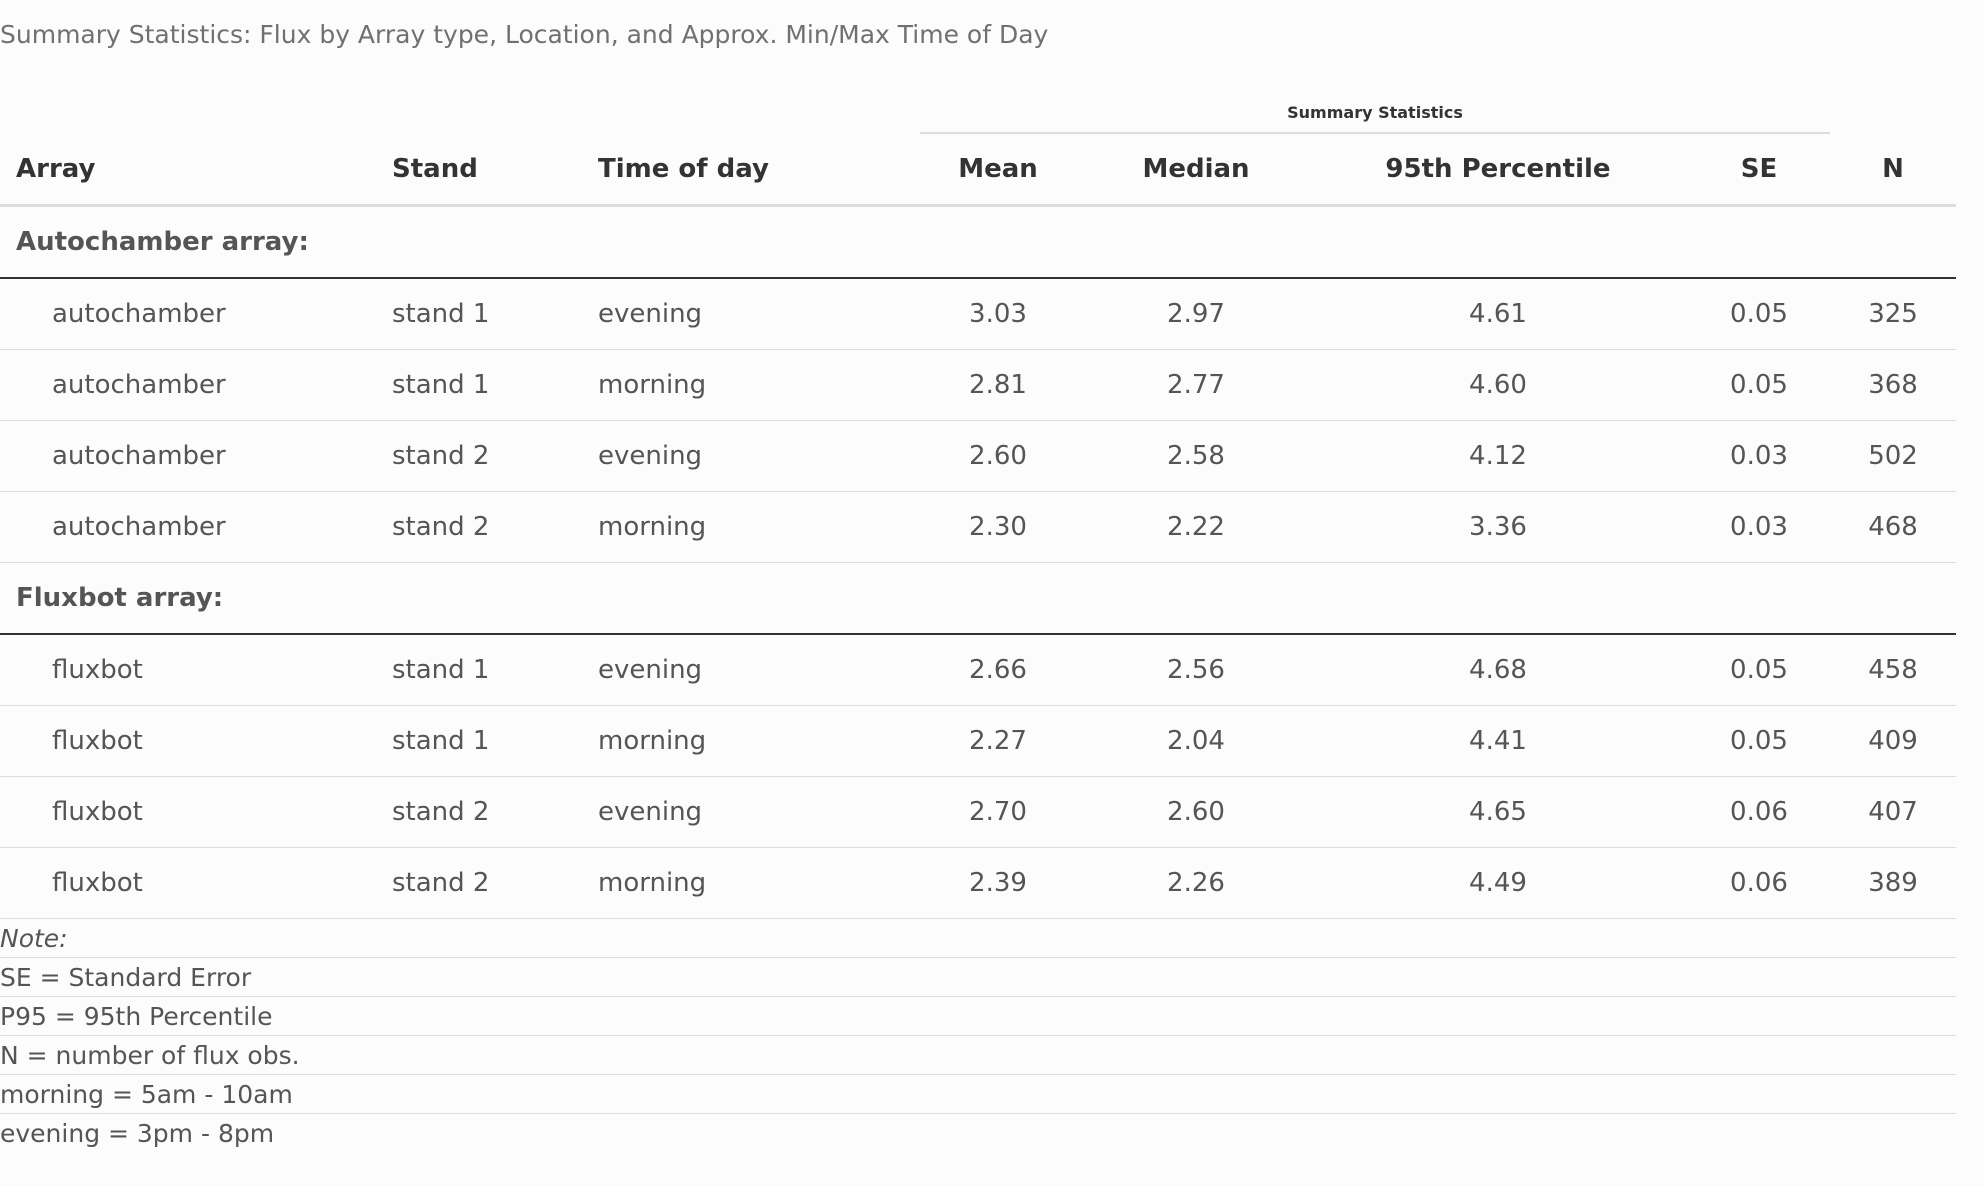 This screenshot has height=1186, width=1984. Describe the element at coordinates (1498, 527) in the screenshot. I see `cell-p95: 3.36` at that location.